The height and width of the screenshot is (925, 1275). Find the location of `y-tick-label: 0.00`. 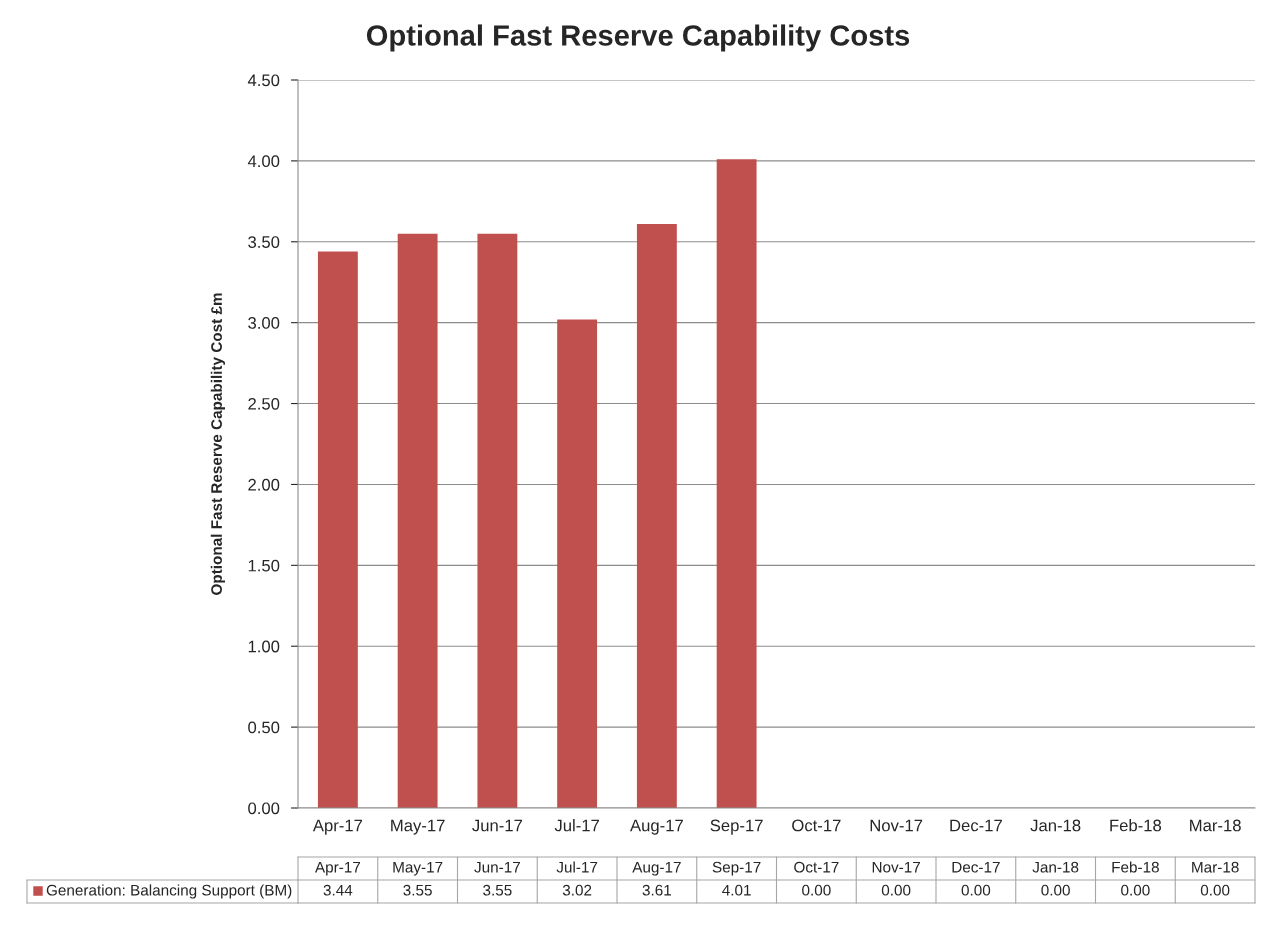

y-tick-label: 0.00 is located at coordinates (264, 808).